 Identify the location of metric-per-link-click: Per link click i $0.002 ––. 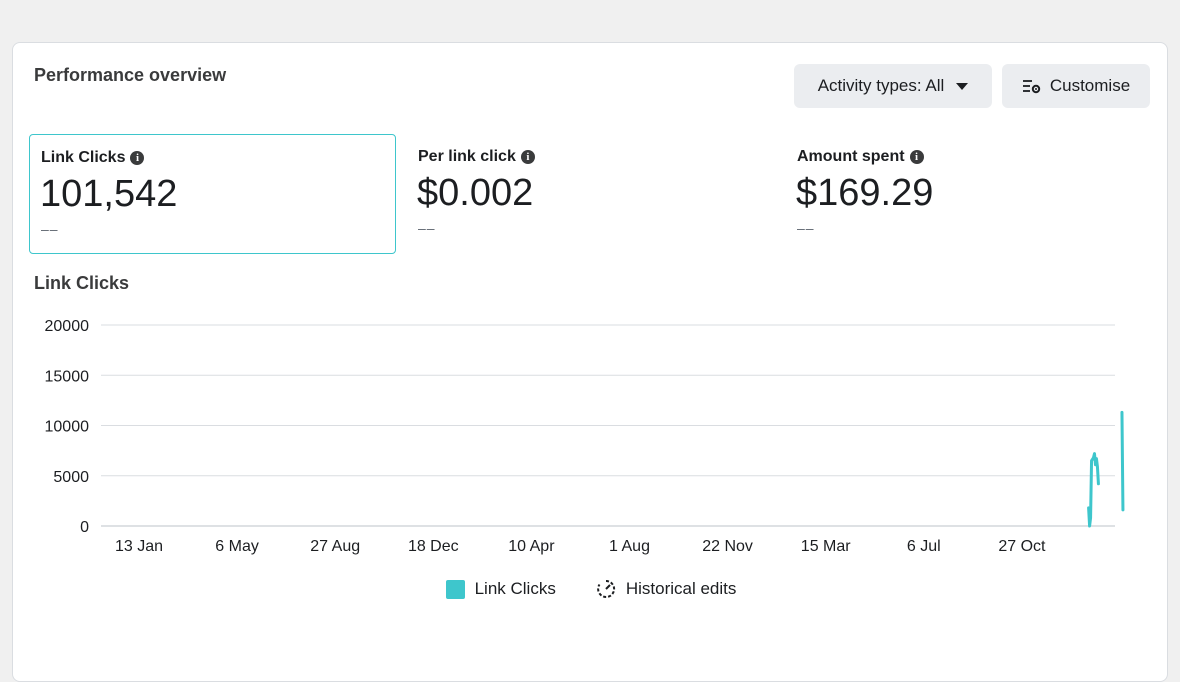
(590, 194).